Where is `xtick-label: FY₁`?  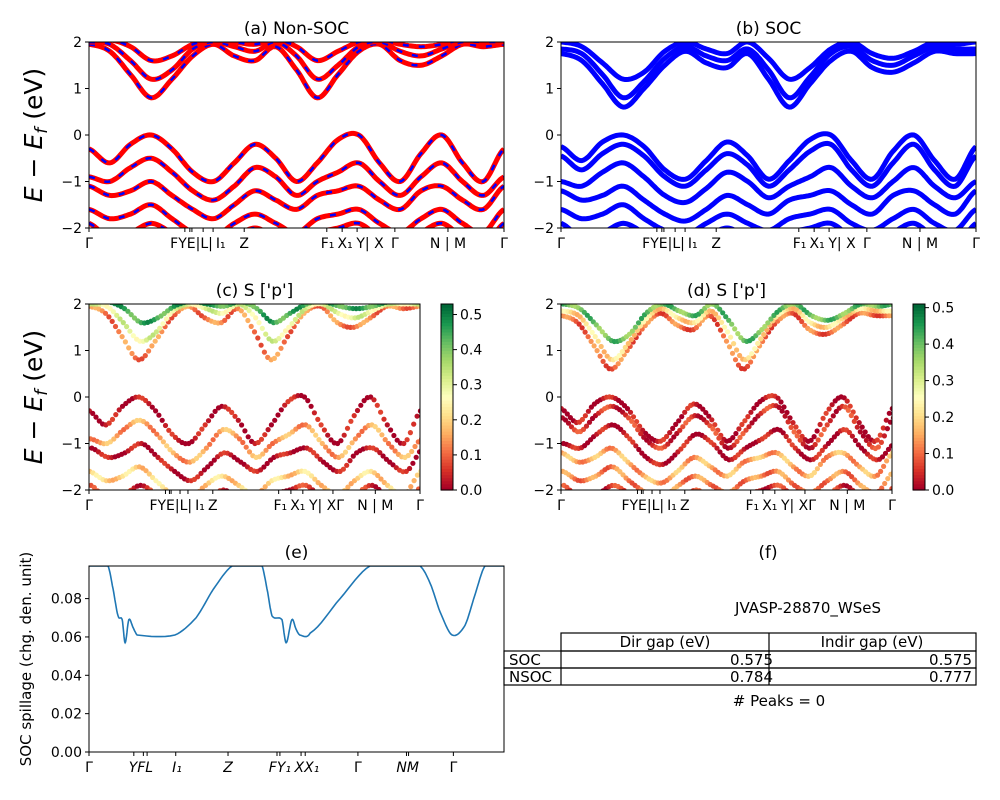 xtick-label: FY₁ is located at coordinates (280, 768).